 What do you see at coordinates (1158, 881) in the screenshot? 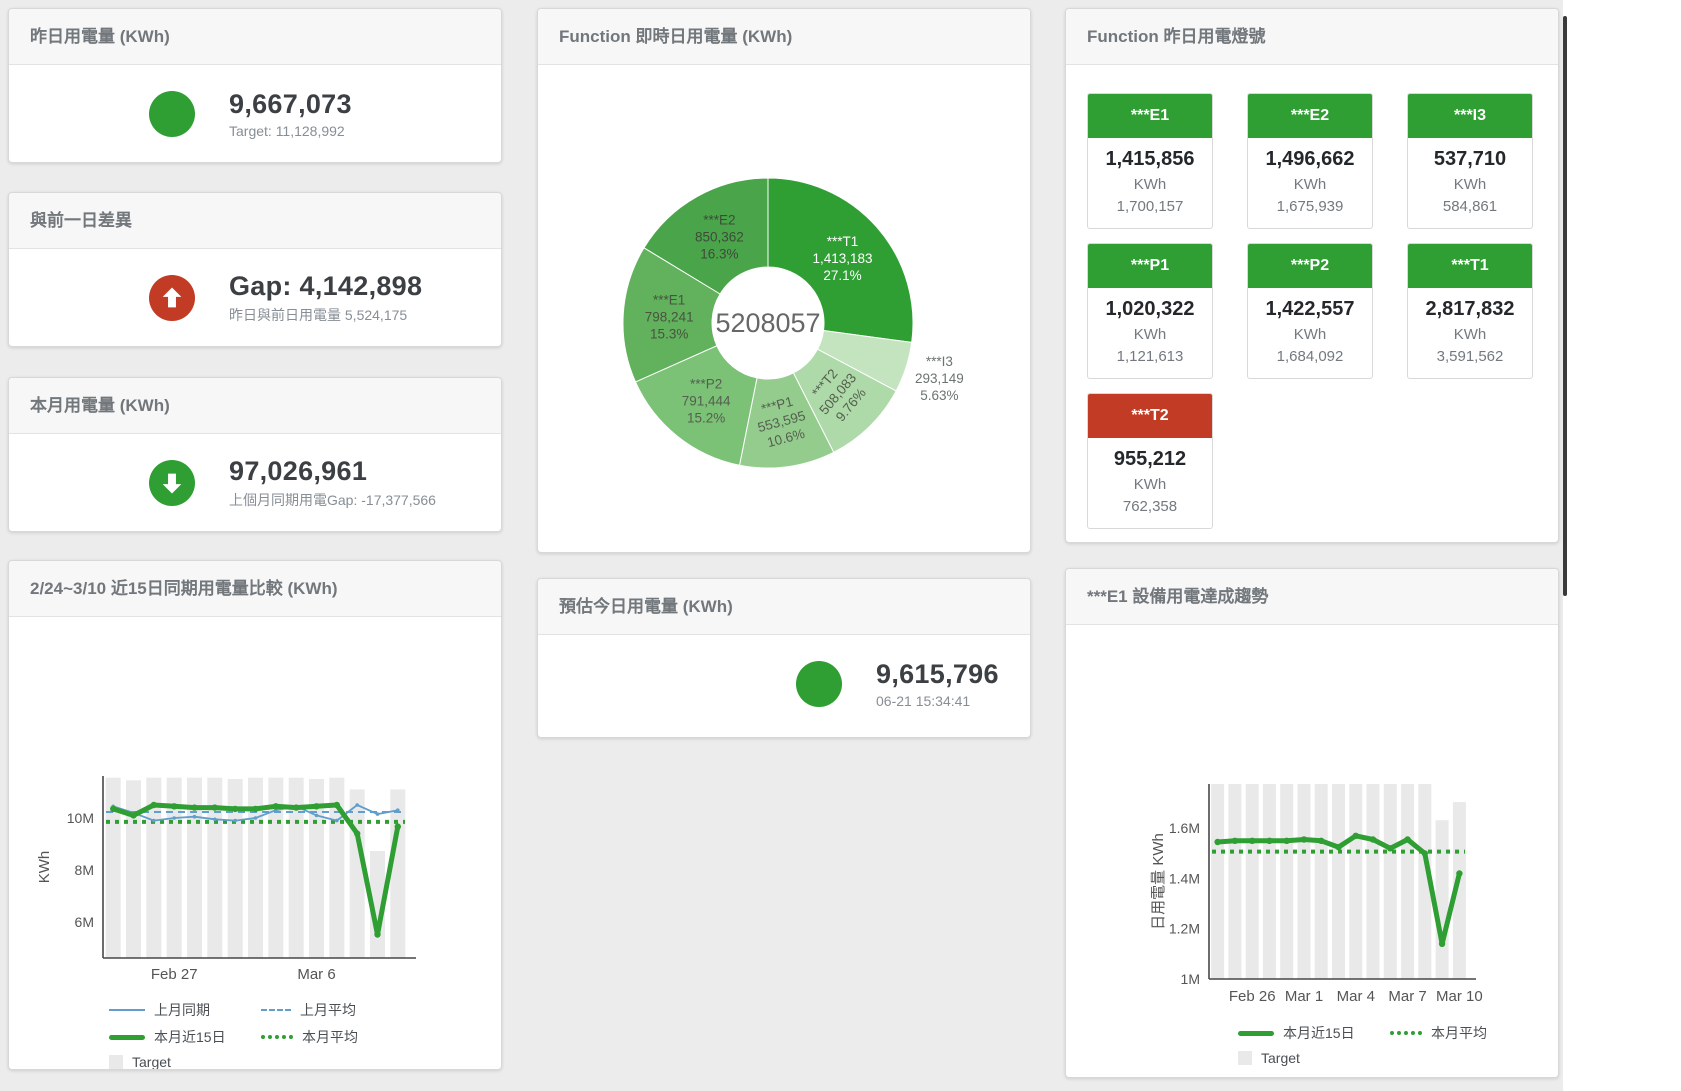
I see `y-axis-title: 日用電量 KWh` at bounding box center [1158, 881].